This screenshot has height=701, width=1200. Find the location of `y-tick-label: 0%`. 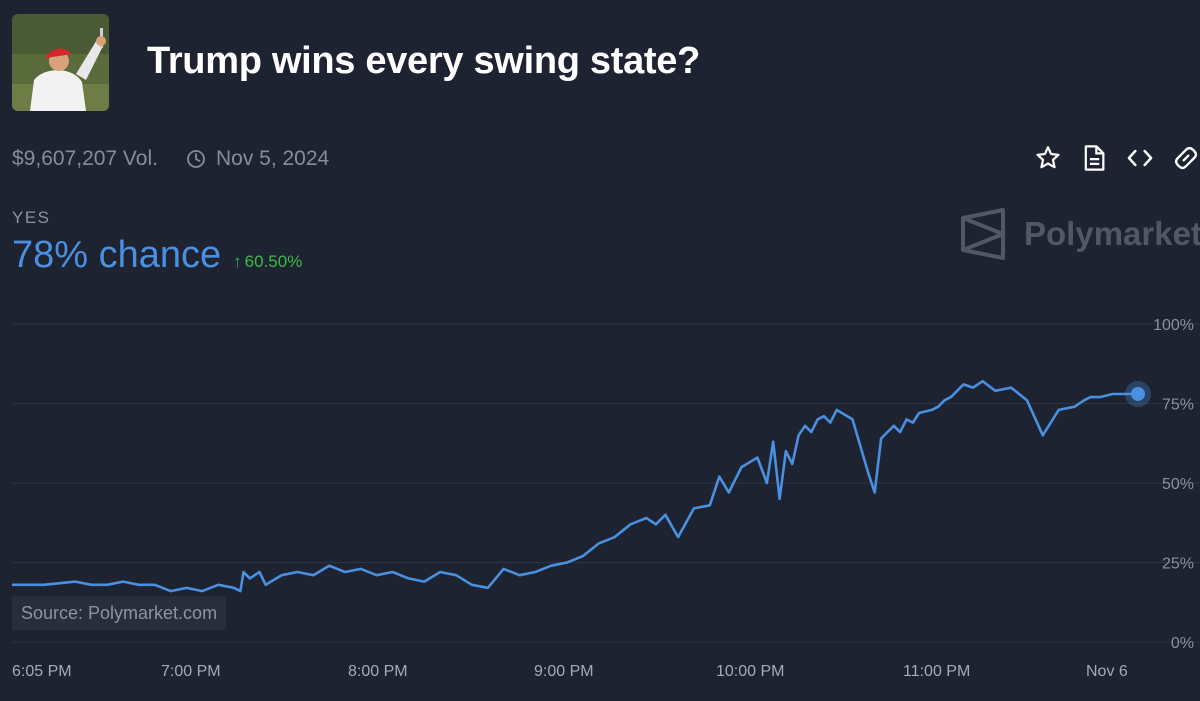

y-tick-label: 0% is located at coordinates (1182, 643).